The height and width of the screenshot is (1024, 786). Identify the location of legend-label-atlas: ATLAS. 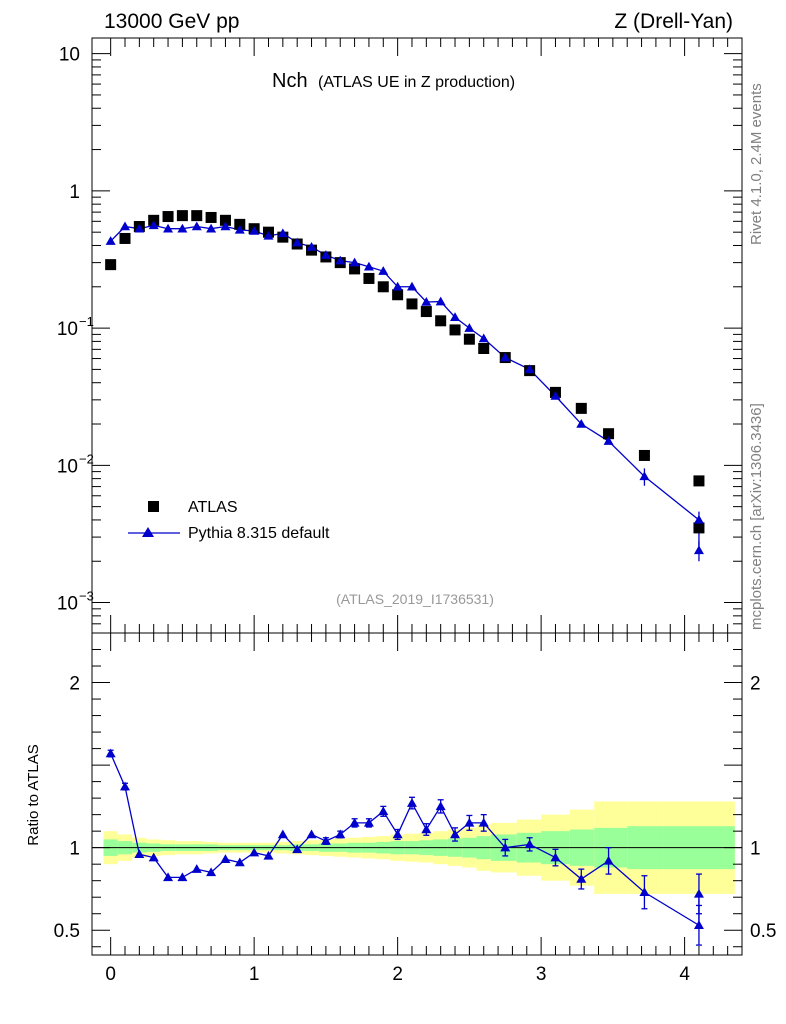
(213, 507).